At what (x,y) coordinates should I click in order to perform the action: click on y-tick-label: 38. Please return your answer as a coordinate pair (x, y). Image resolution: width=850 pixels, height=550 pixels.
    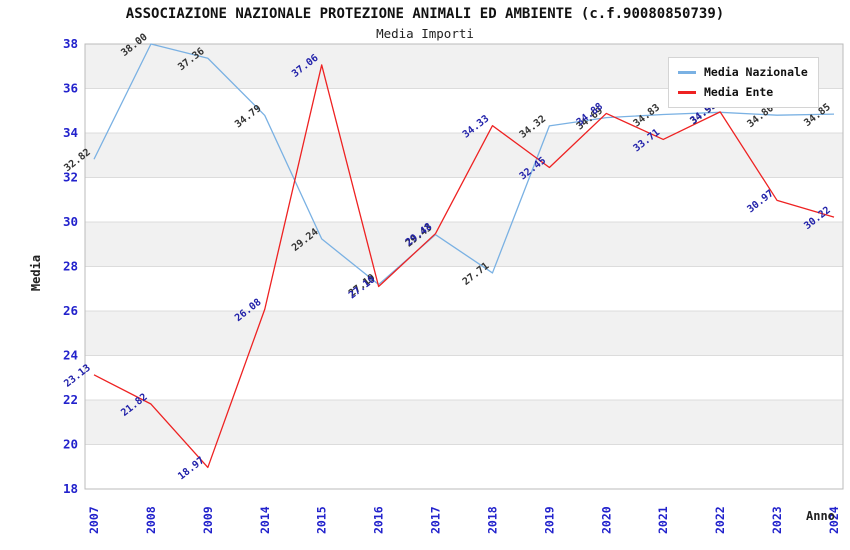
    Looking at the image, I should click on (70, 43).